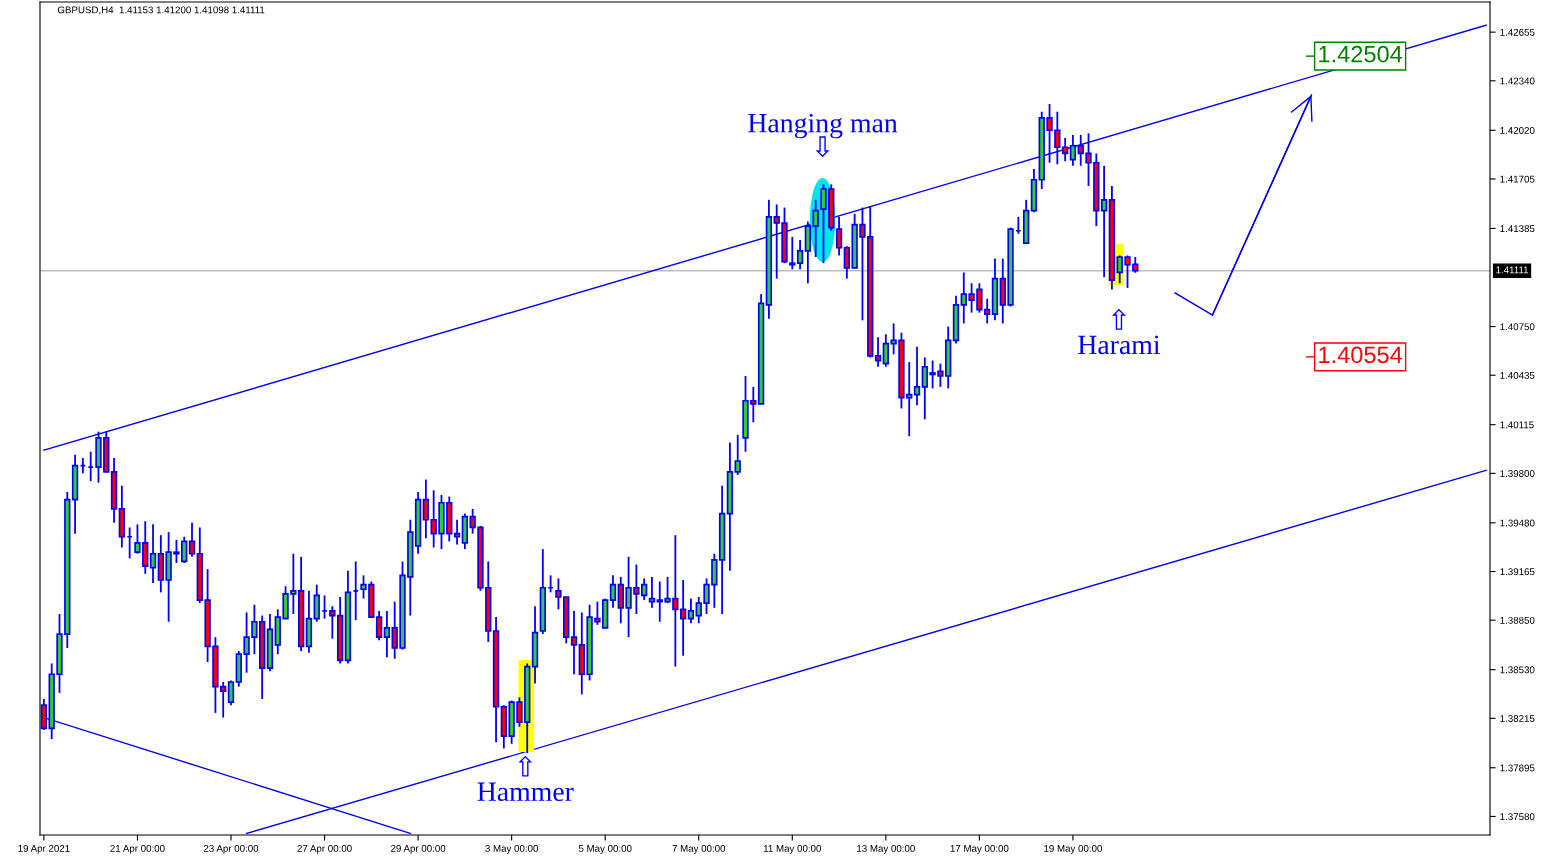  I want to click on annotation: ⇧ Hammer, so click(525, 778).